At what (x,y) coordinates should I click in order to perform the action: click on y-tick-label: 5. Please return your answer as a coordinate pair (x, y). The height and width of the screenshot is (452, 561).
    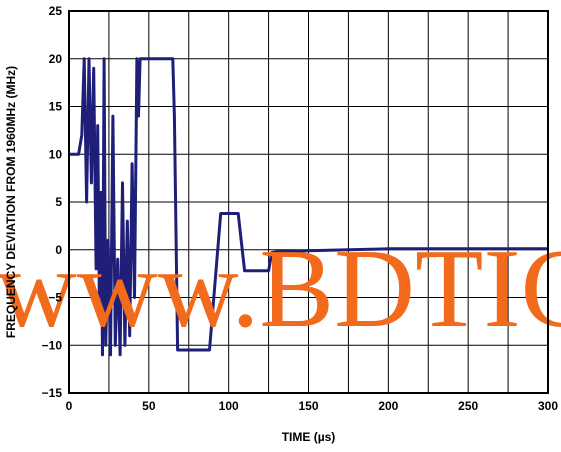
    Looking at the image, I should click on (58, 202).